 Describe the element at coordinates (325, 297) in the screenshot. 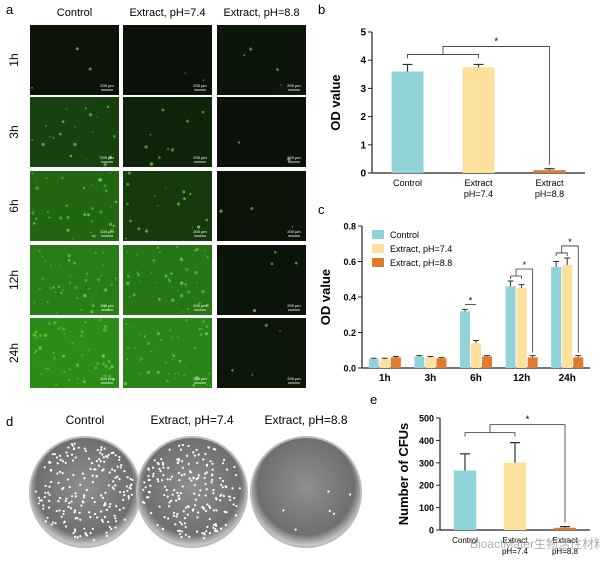

I see `y-axis-label: OD value` at that location.